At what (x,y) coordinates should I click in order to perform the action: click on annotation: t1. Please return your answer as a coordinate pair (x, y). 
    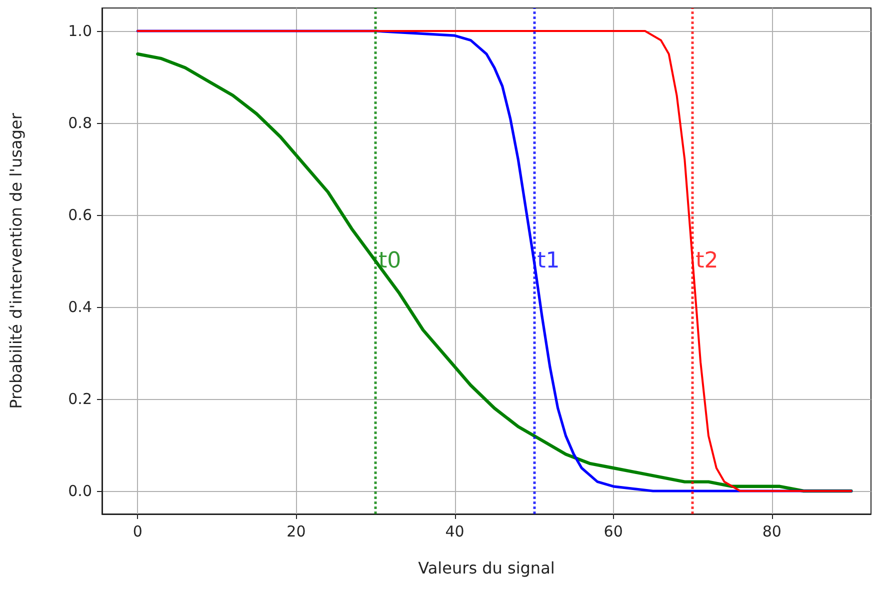
    Looking at the image, I should click on (548, 261).